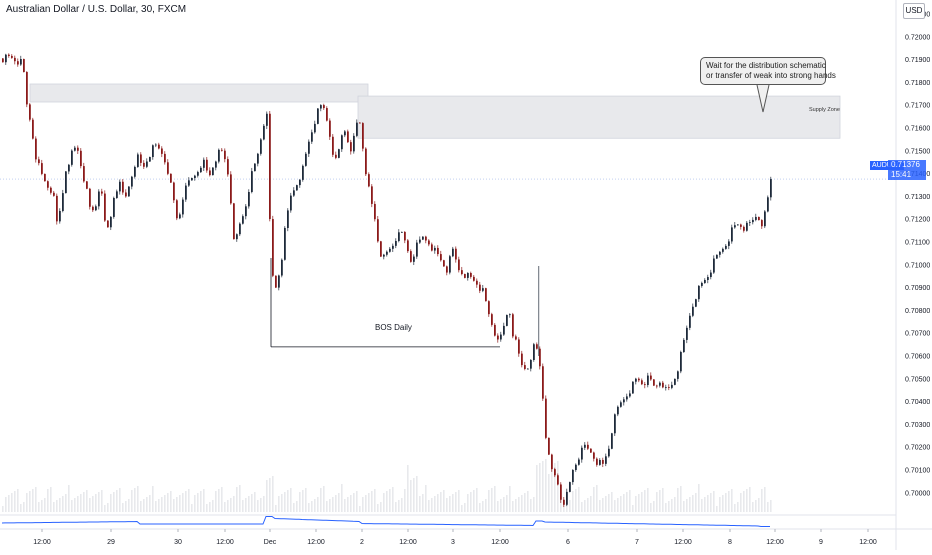 Image resolution: width=932 pixels, height=555 pixels. I want to click on y-tick-label: 0.70400, so click(917, 402).